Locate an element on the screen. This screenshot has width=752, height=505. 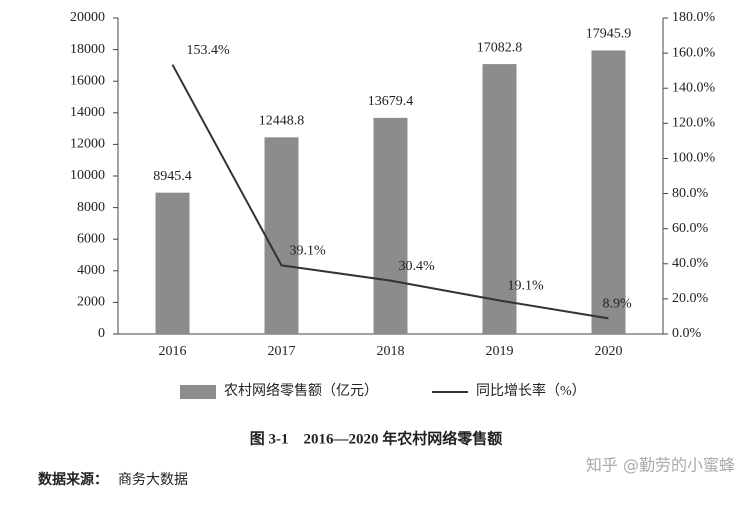
y-tick-label: 8000 is located at coordinates (91, 207).